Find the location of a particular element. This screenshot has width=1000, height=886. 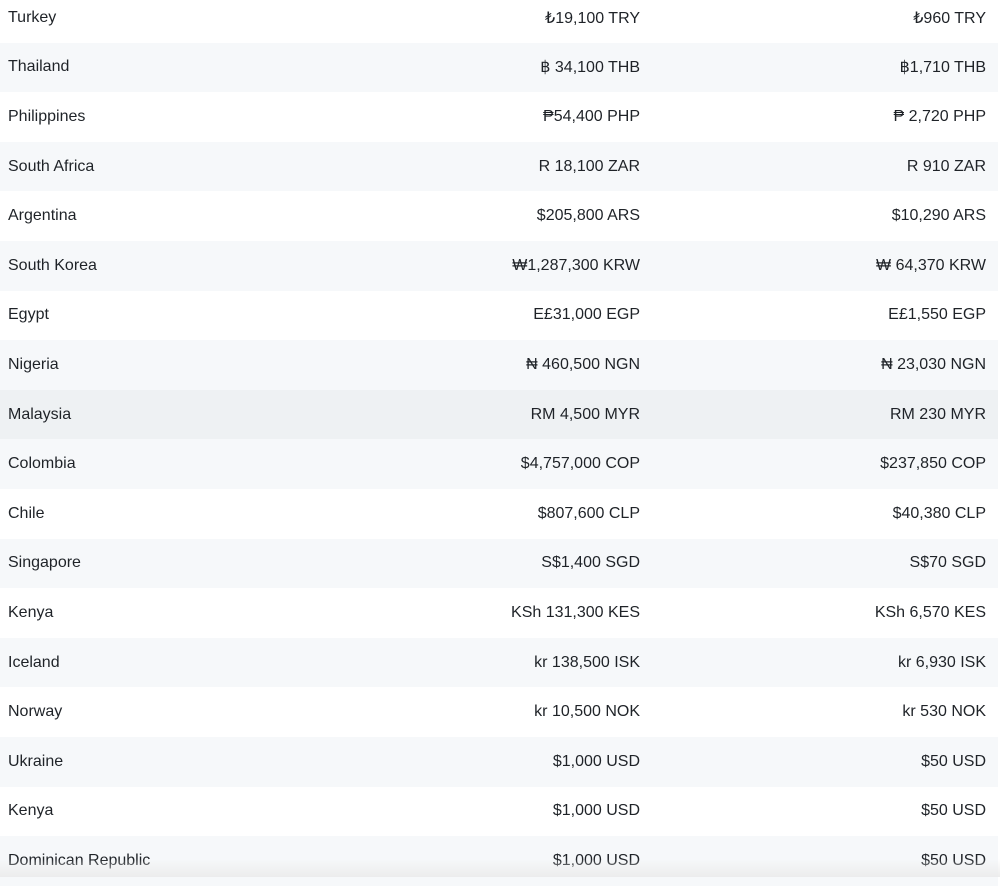

price-cell: KSh 131,300 KES is located at coordinates (575, 612).